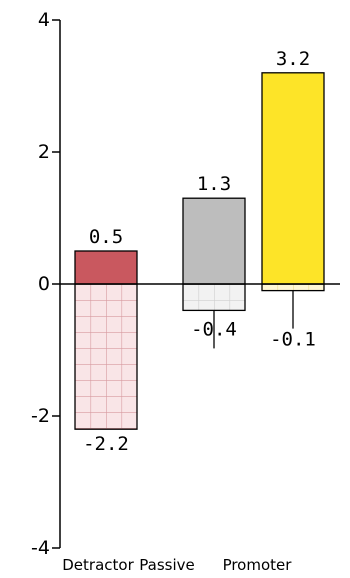  I want to click on value-label-positive-passive: 1.3, so click(214, 184).